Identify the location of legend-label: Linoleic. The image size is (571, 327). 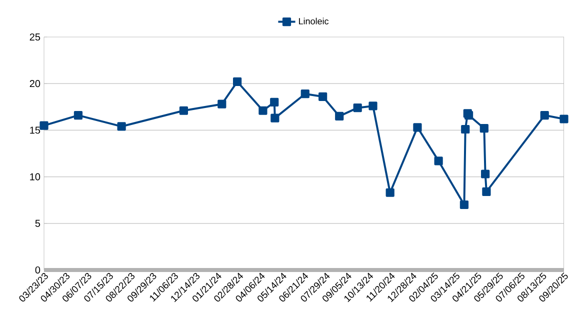
(314, 21).